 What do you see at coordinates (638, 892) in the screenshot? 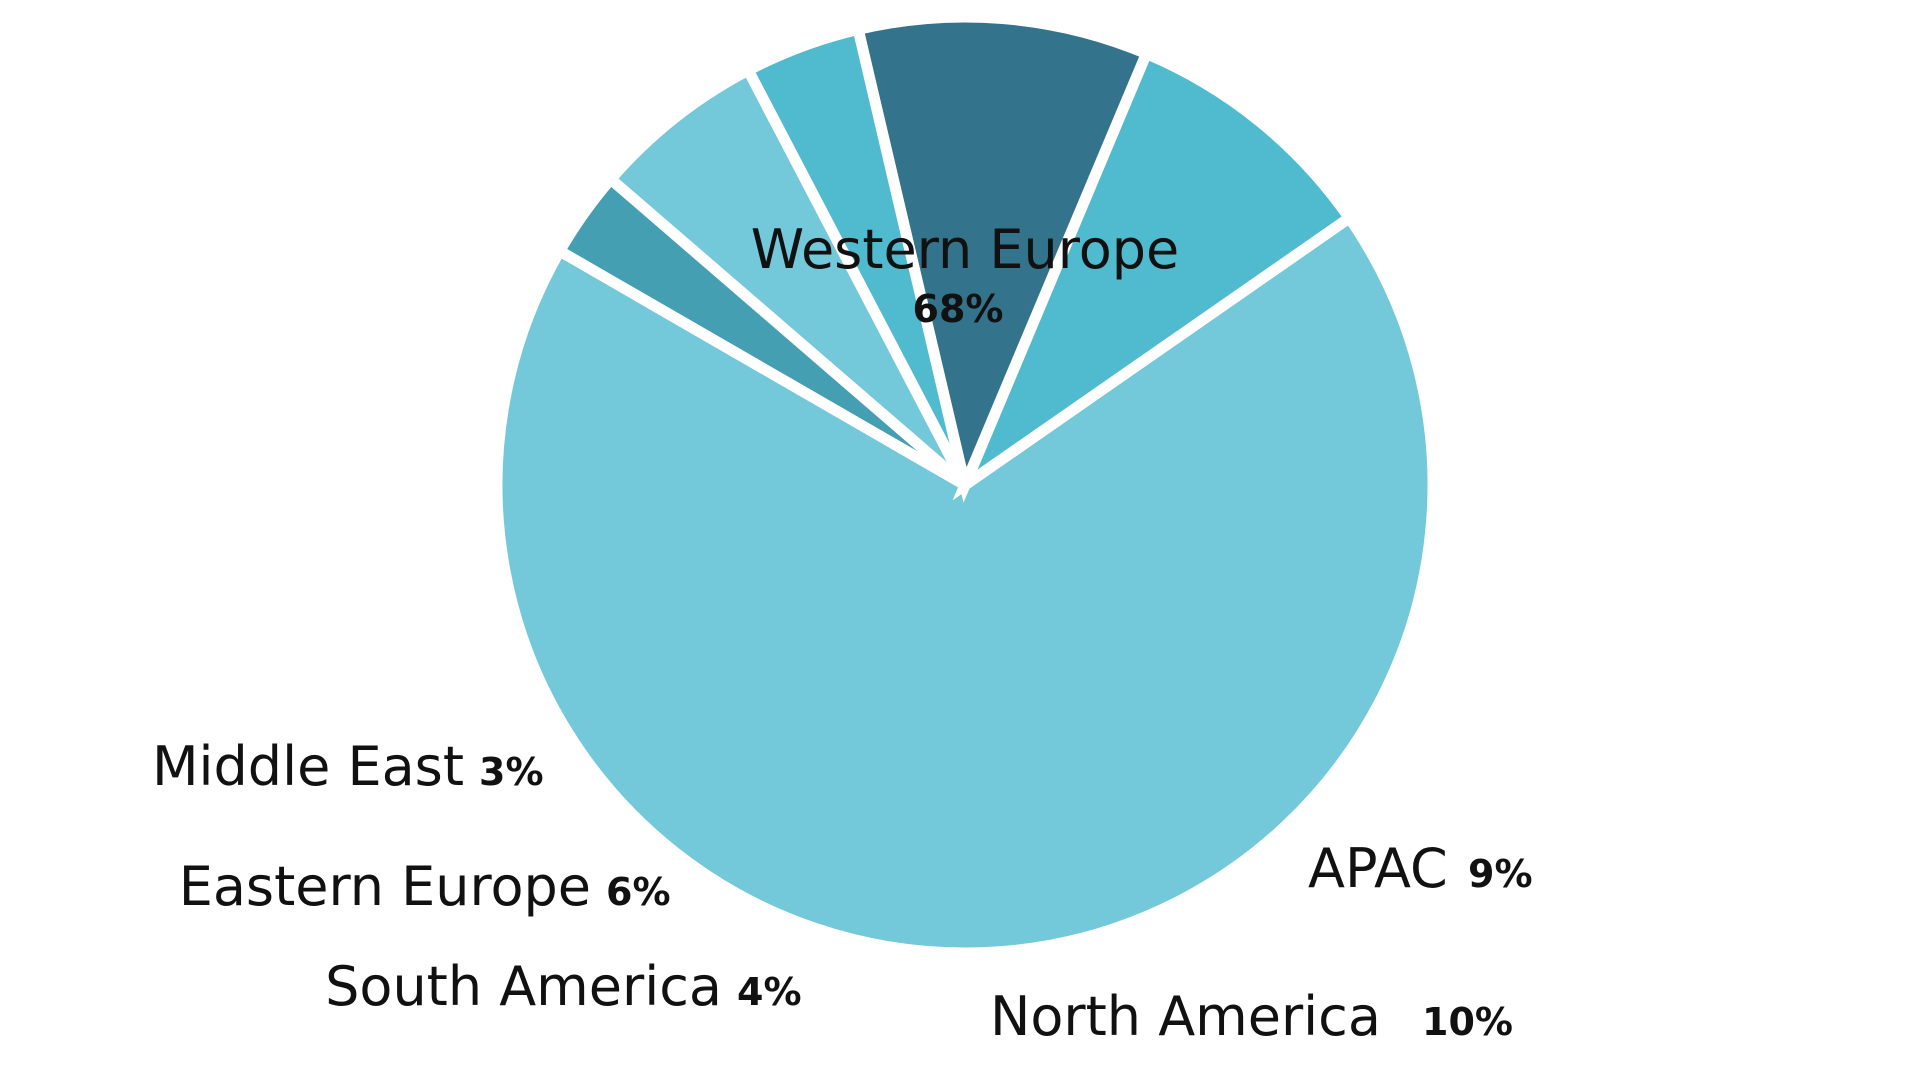
I see `value-eastern-europe: 6%` at bounding box center [638, 892].